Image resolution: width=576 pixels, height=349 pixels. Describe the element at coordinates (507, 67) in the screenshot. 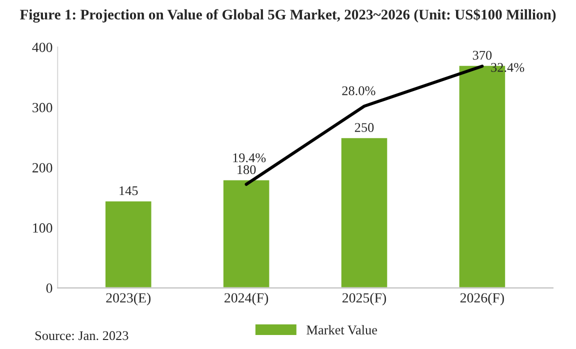

I see `data-label: 32.4%` at that location.